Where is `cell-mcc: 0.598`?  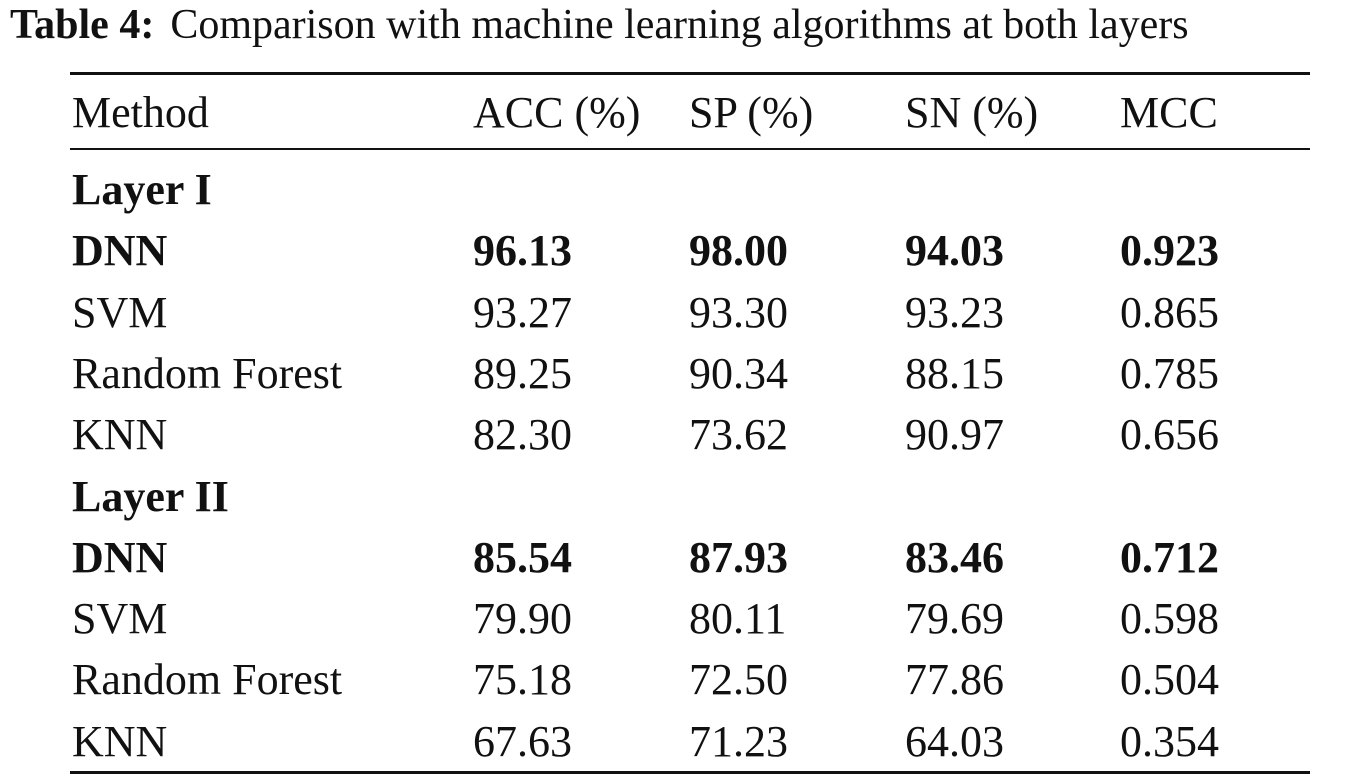
cell-mcc: 0.598 is located at coordinates (1169, 619).